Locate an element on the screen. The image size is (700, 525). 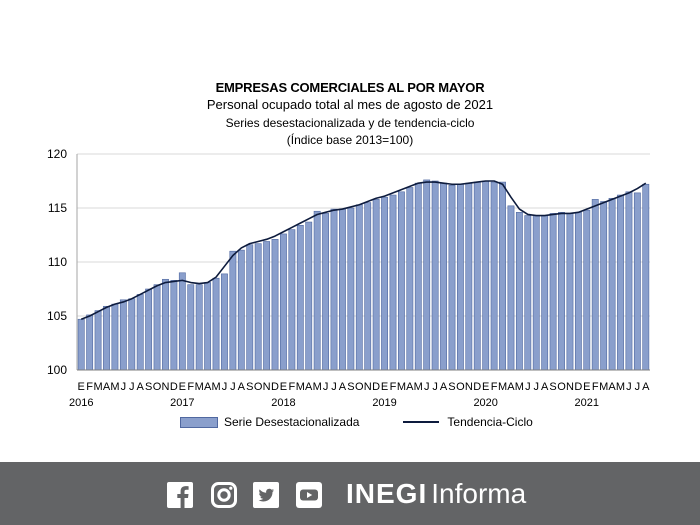
legend-bar-swatch is located at coordinates (199, 422).